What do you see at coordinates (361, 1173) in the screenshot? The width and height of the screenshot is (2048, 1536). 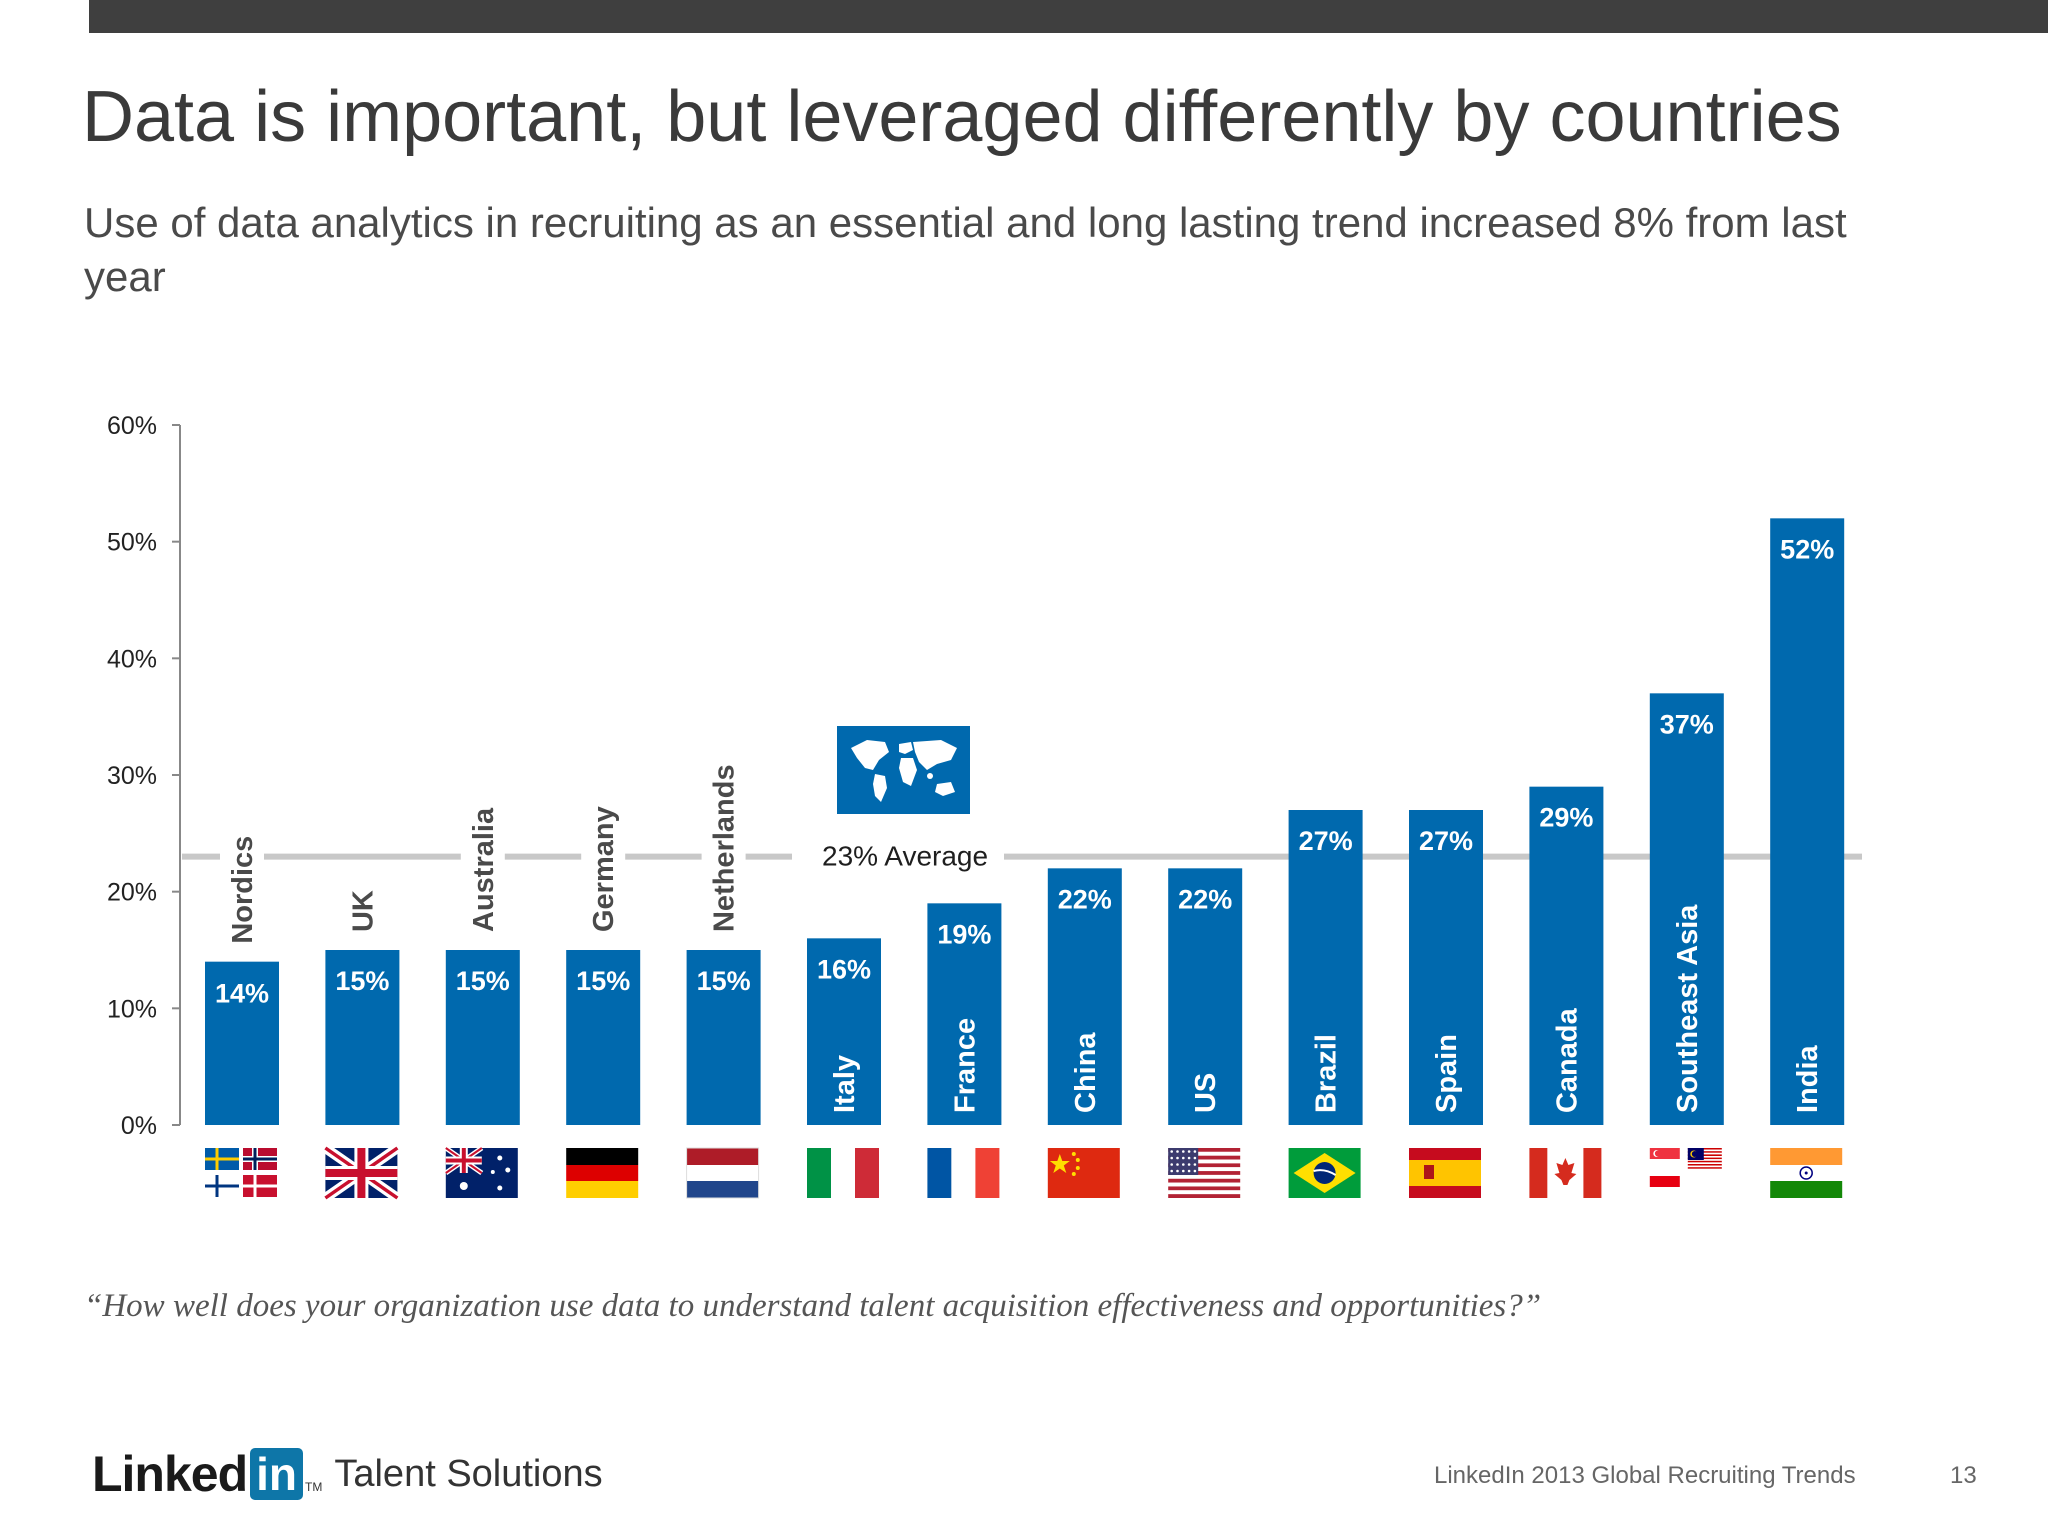 I see `uk-flag-icon` at bounding box center [361, 1173].